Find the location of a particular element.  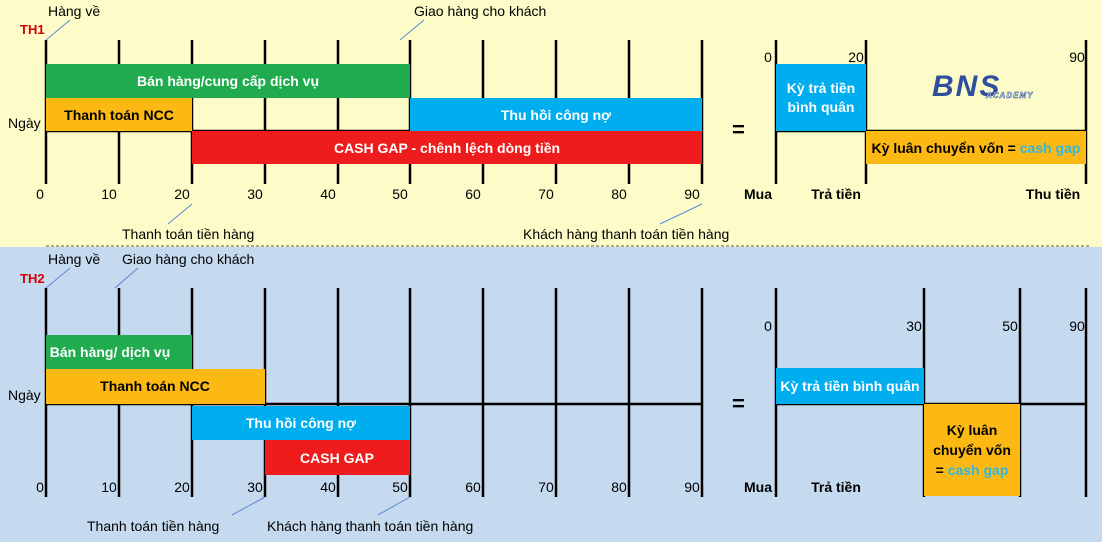

th2-collection-label: Thu hồi công nợ is located at coordinates (301, 423).